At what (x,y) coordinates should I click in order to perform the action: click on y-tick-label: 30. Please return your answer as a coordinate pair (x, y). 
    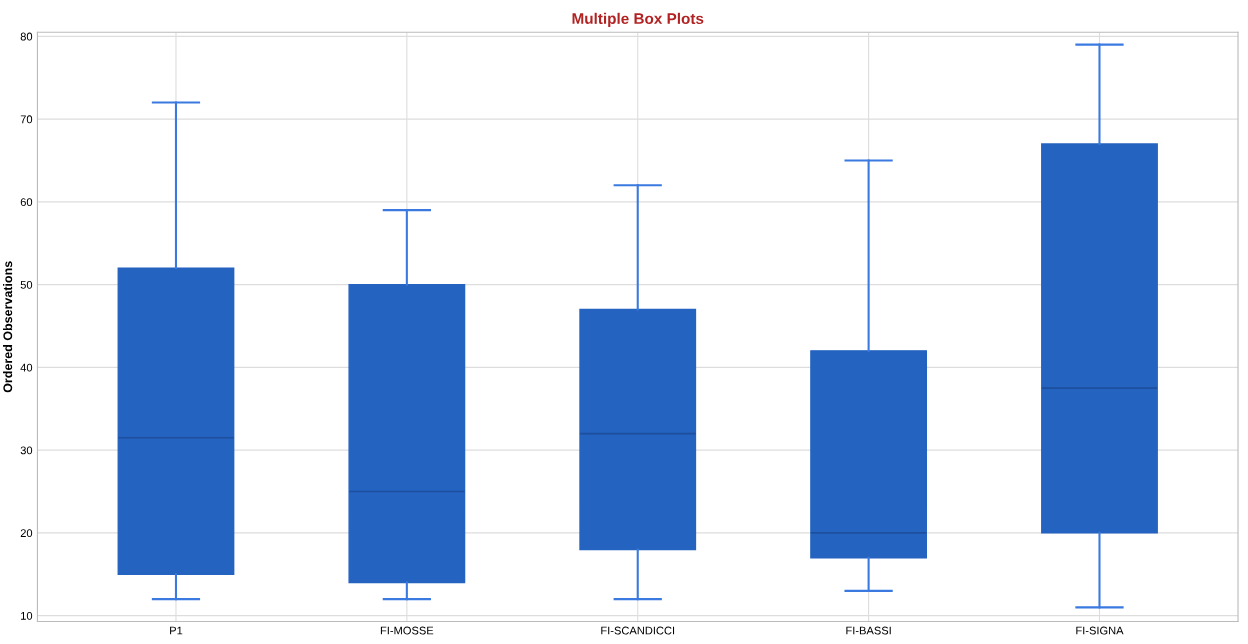
    Looking at the image, I should click on (26, 450).